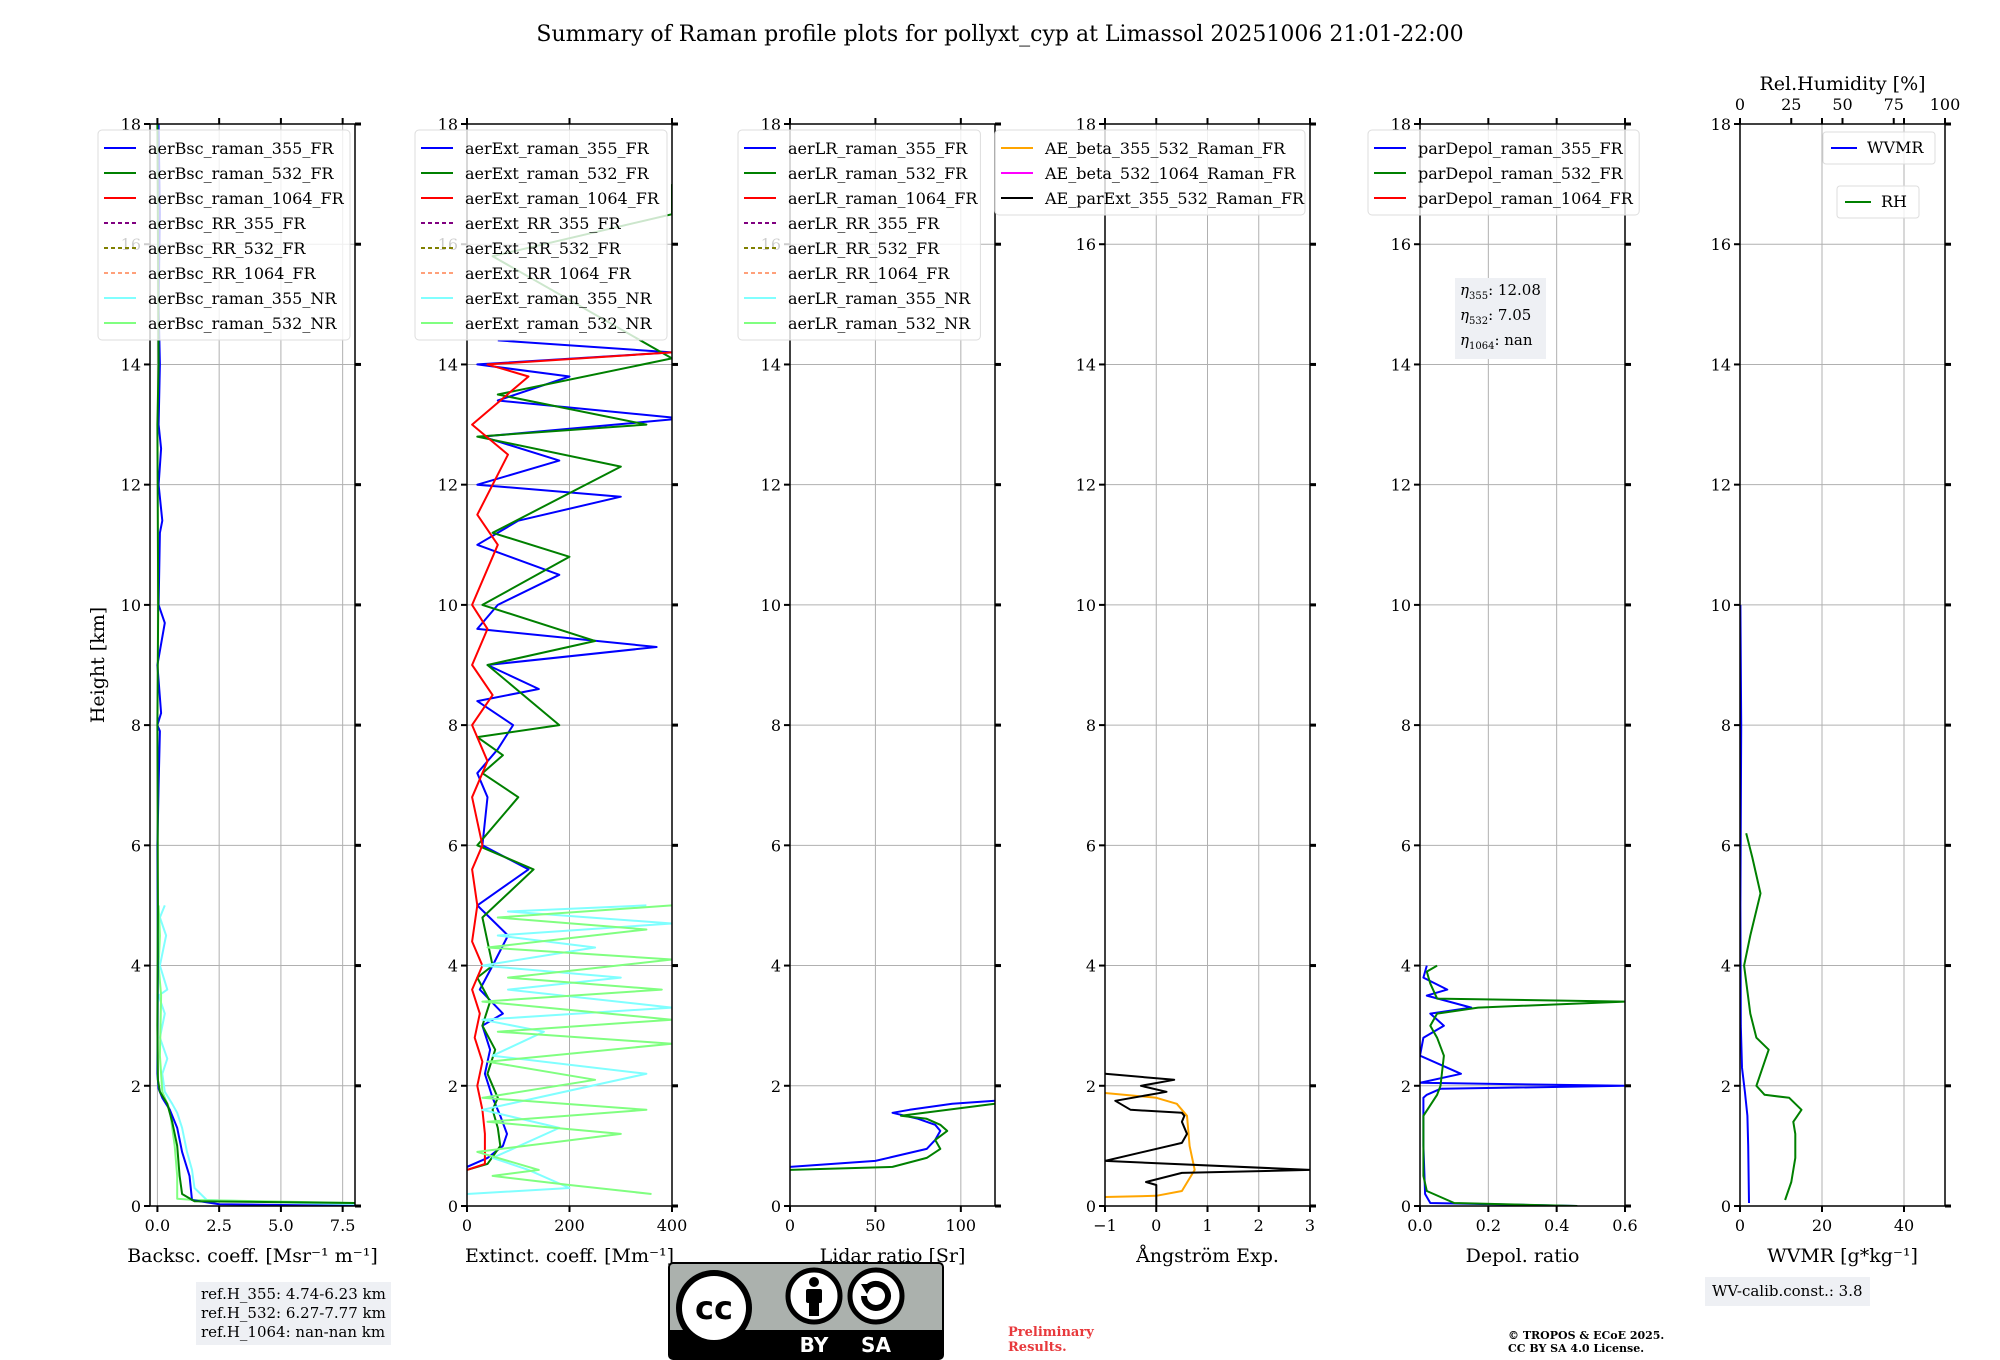 Image resolution: width=2000 pixels, height=1360 pixels. What do you see at coordinates (672, 1225) in the screenshot?
I see `x-tick-label: 400` at bounding box center [672, 1225].